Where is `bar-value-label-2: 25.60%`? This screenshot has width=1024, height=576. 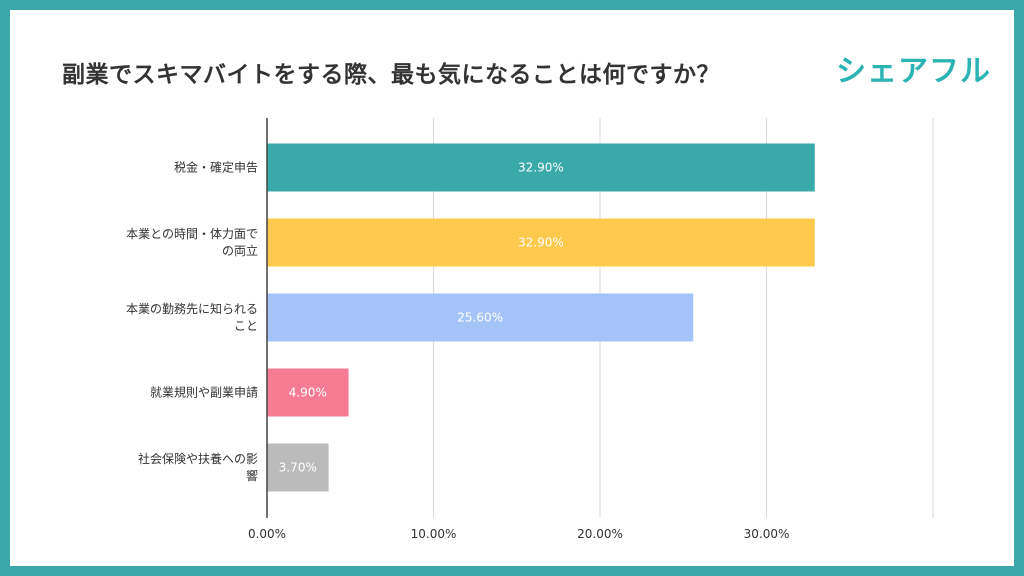 bar-value-label-2: 25.60% is located at coordinates (480, 318).